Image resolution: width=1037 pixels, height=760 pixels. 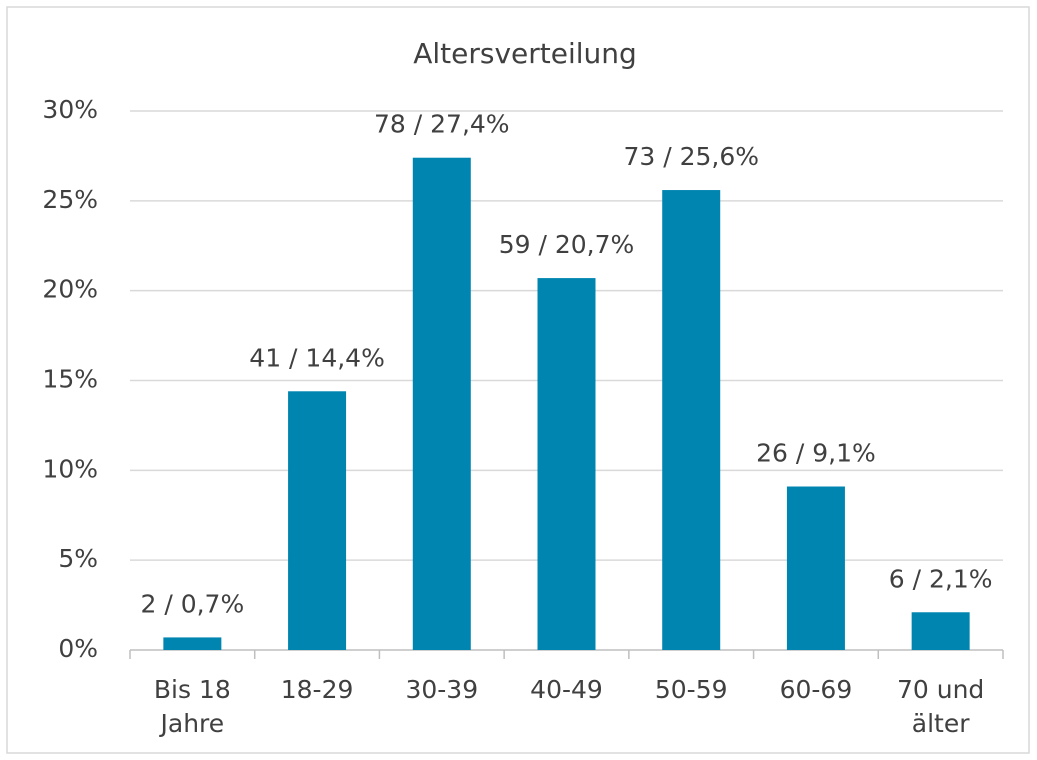 I want to click on data-label: 41 / 14,4%, so click(x=317, y=357).